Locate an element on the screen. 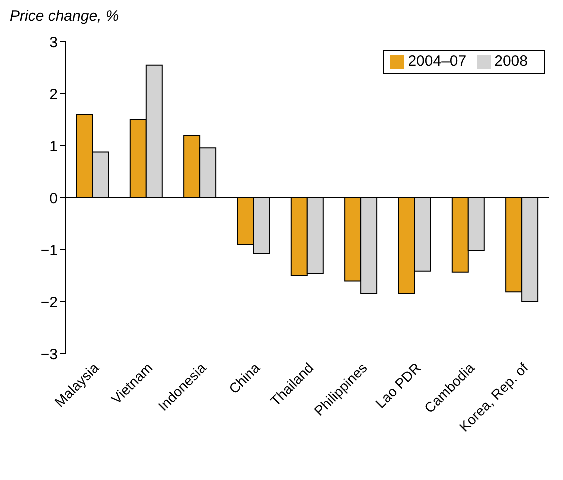 This screenshot has width=563, height=480. y-tick-label: −1 is located at coordinates (49, 251).